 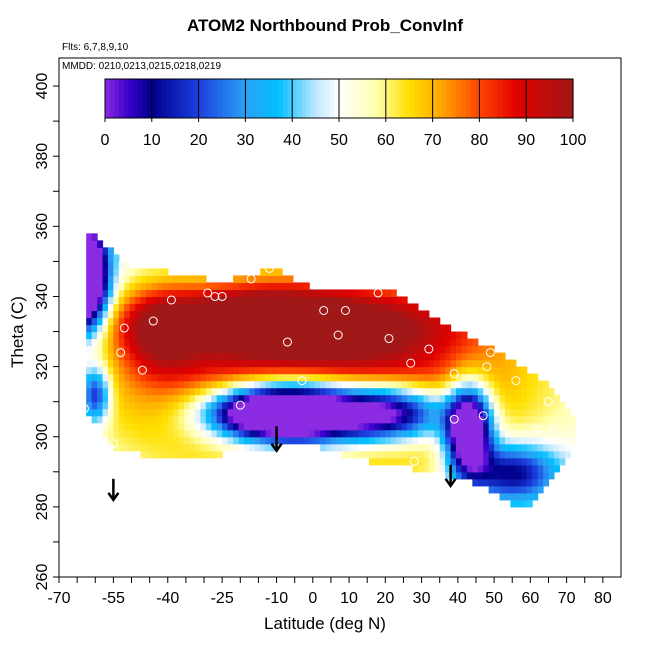 I want to click on colorbar-tick-label: 50, so click(x=339, y=140).